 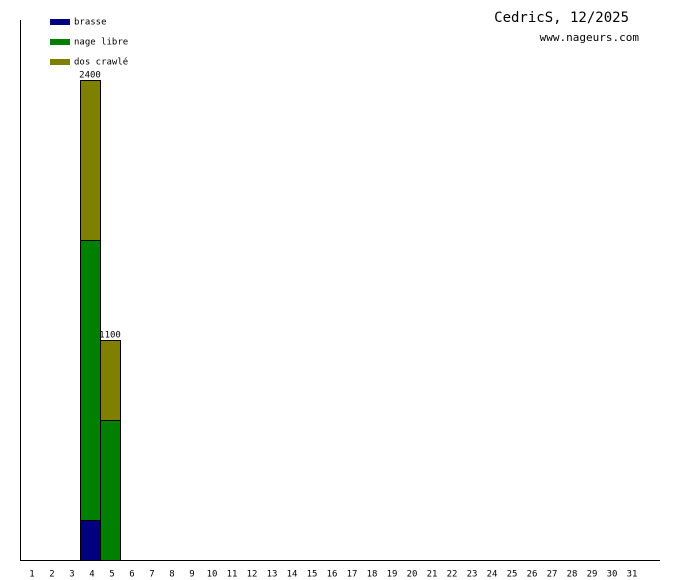 I want to click on x-tick-label: 1, so click(x=31, y=575).